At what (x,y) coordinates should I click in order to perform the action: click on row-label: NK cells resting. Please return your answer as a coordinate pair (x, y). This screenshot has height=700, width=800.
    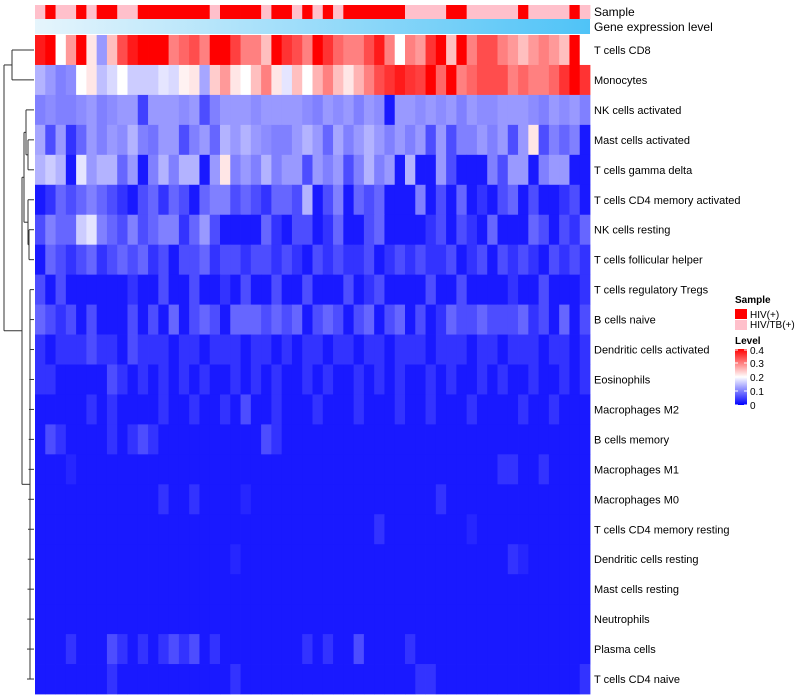
    Looking at the image, I should click on (632, 231).